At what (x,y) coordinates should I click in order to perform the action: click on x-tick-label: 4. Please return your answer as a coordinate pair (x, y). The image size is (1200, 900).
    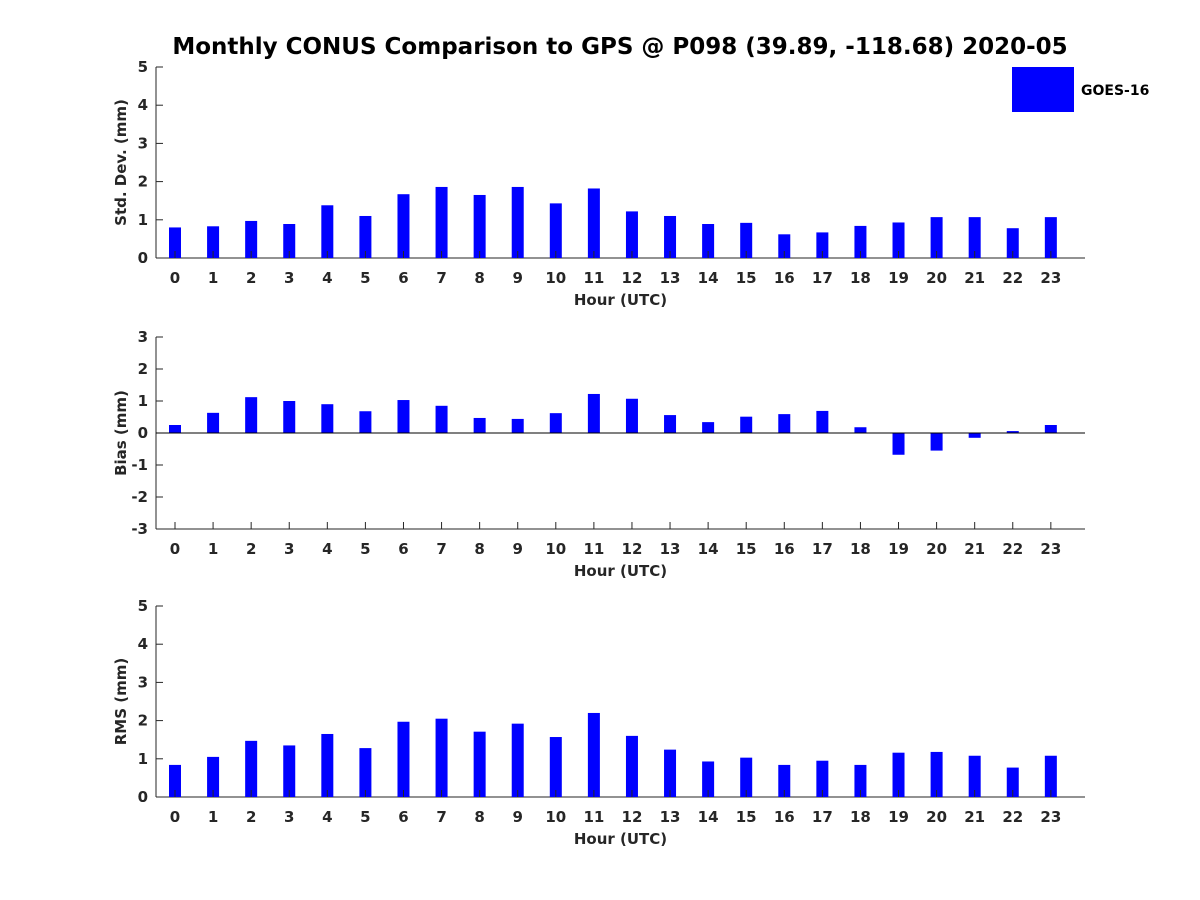
    Looking at the image, I should click on (327, 549).